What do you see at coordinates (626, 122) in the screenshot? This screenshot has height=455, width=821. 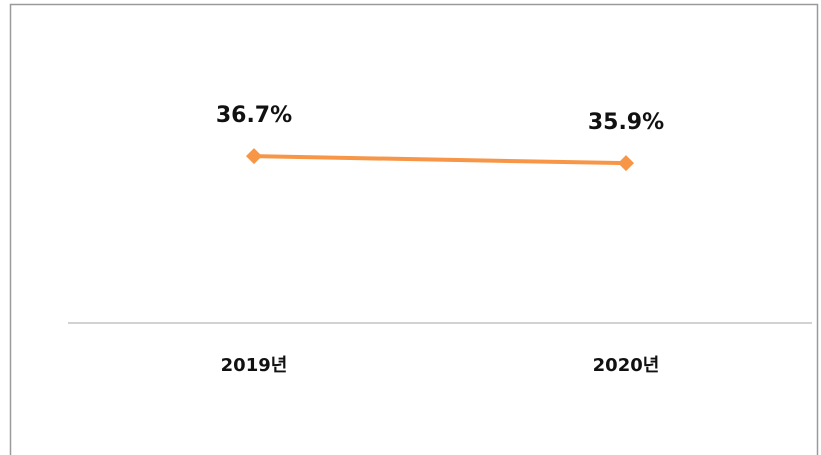 I see `data-label: 35.9%` at bounding box center [626, 122].